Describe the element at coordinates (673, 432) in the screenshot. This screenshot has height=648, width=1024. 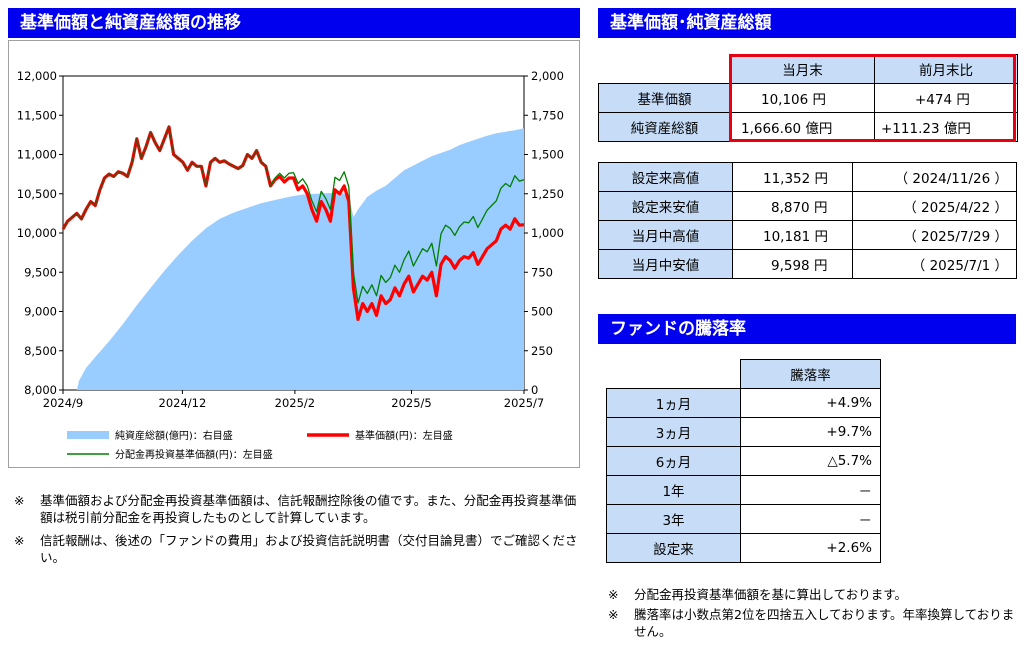
I see `perf-row-label: 3ヵ月` at that location.